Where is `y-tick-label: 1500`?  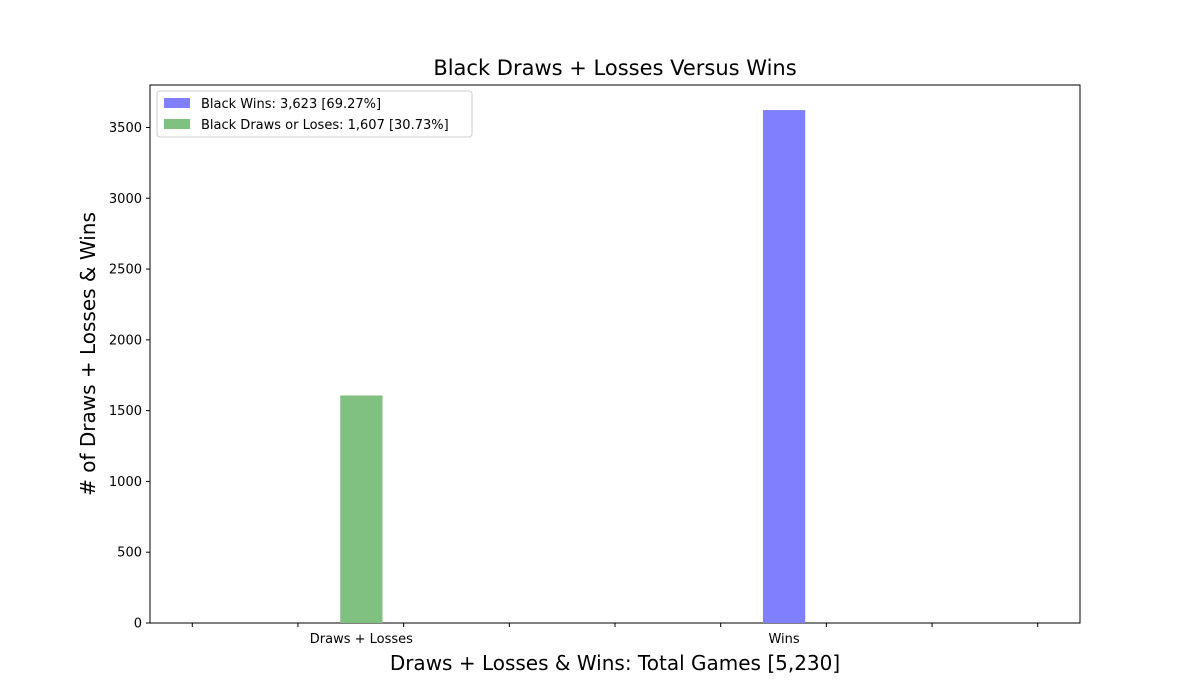
y-tick-label: 1500 is located at coordinates (125, 411).